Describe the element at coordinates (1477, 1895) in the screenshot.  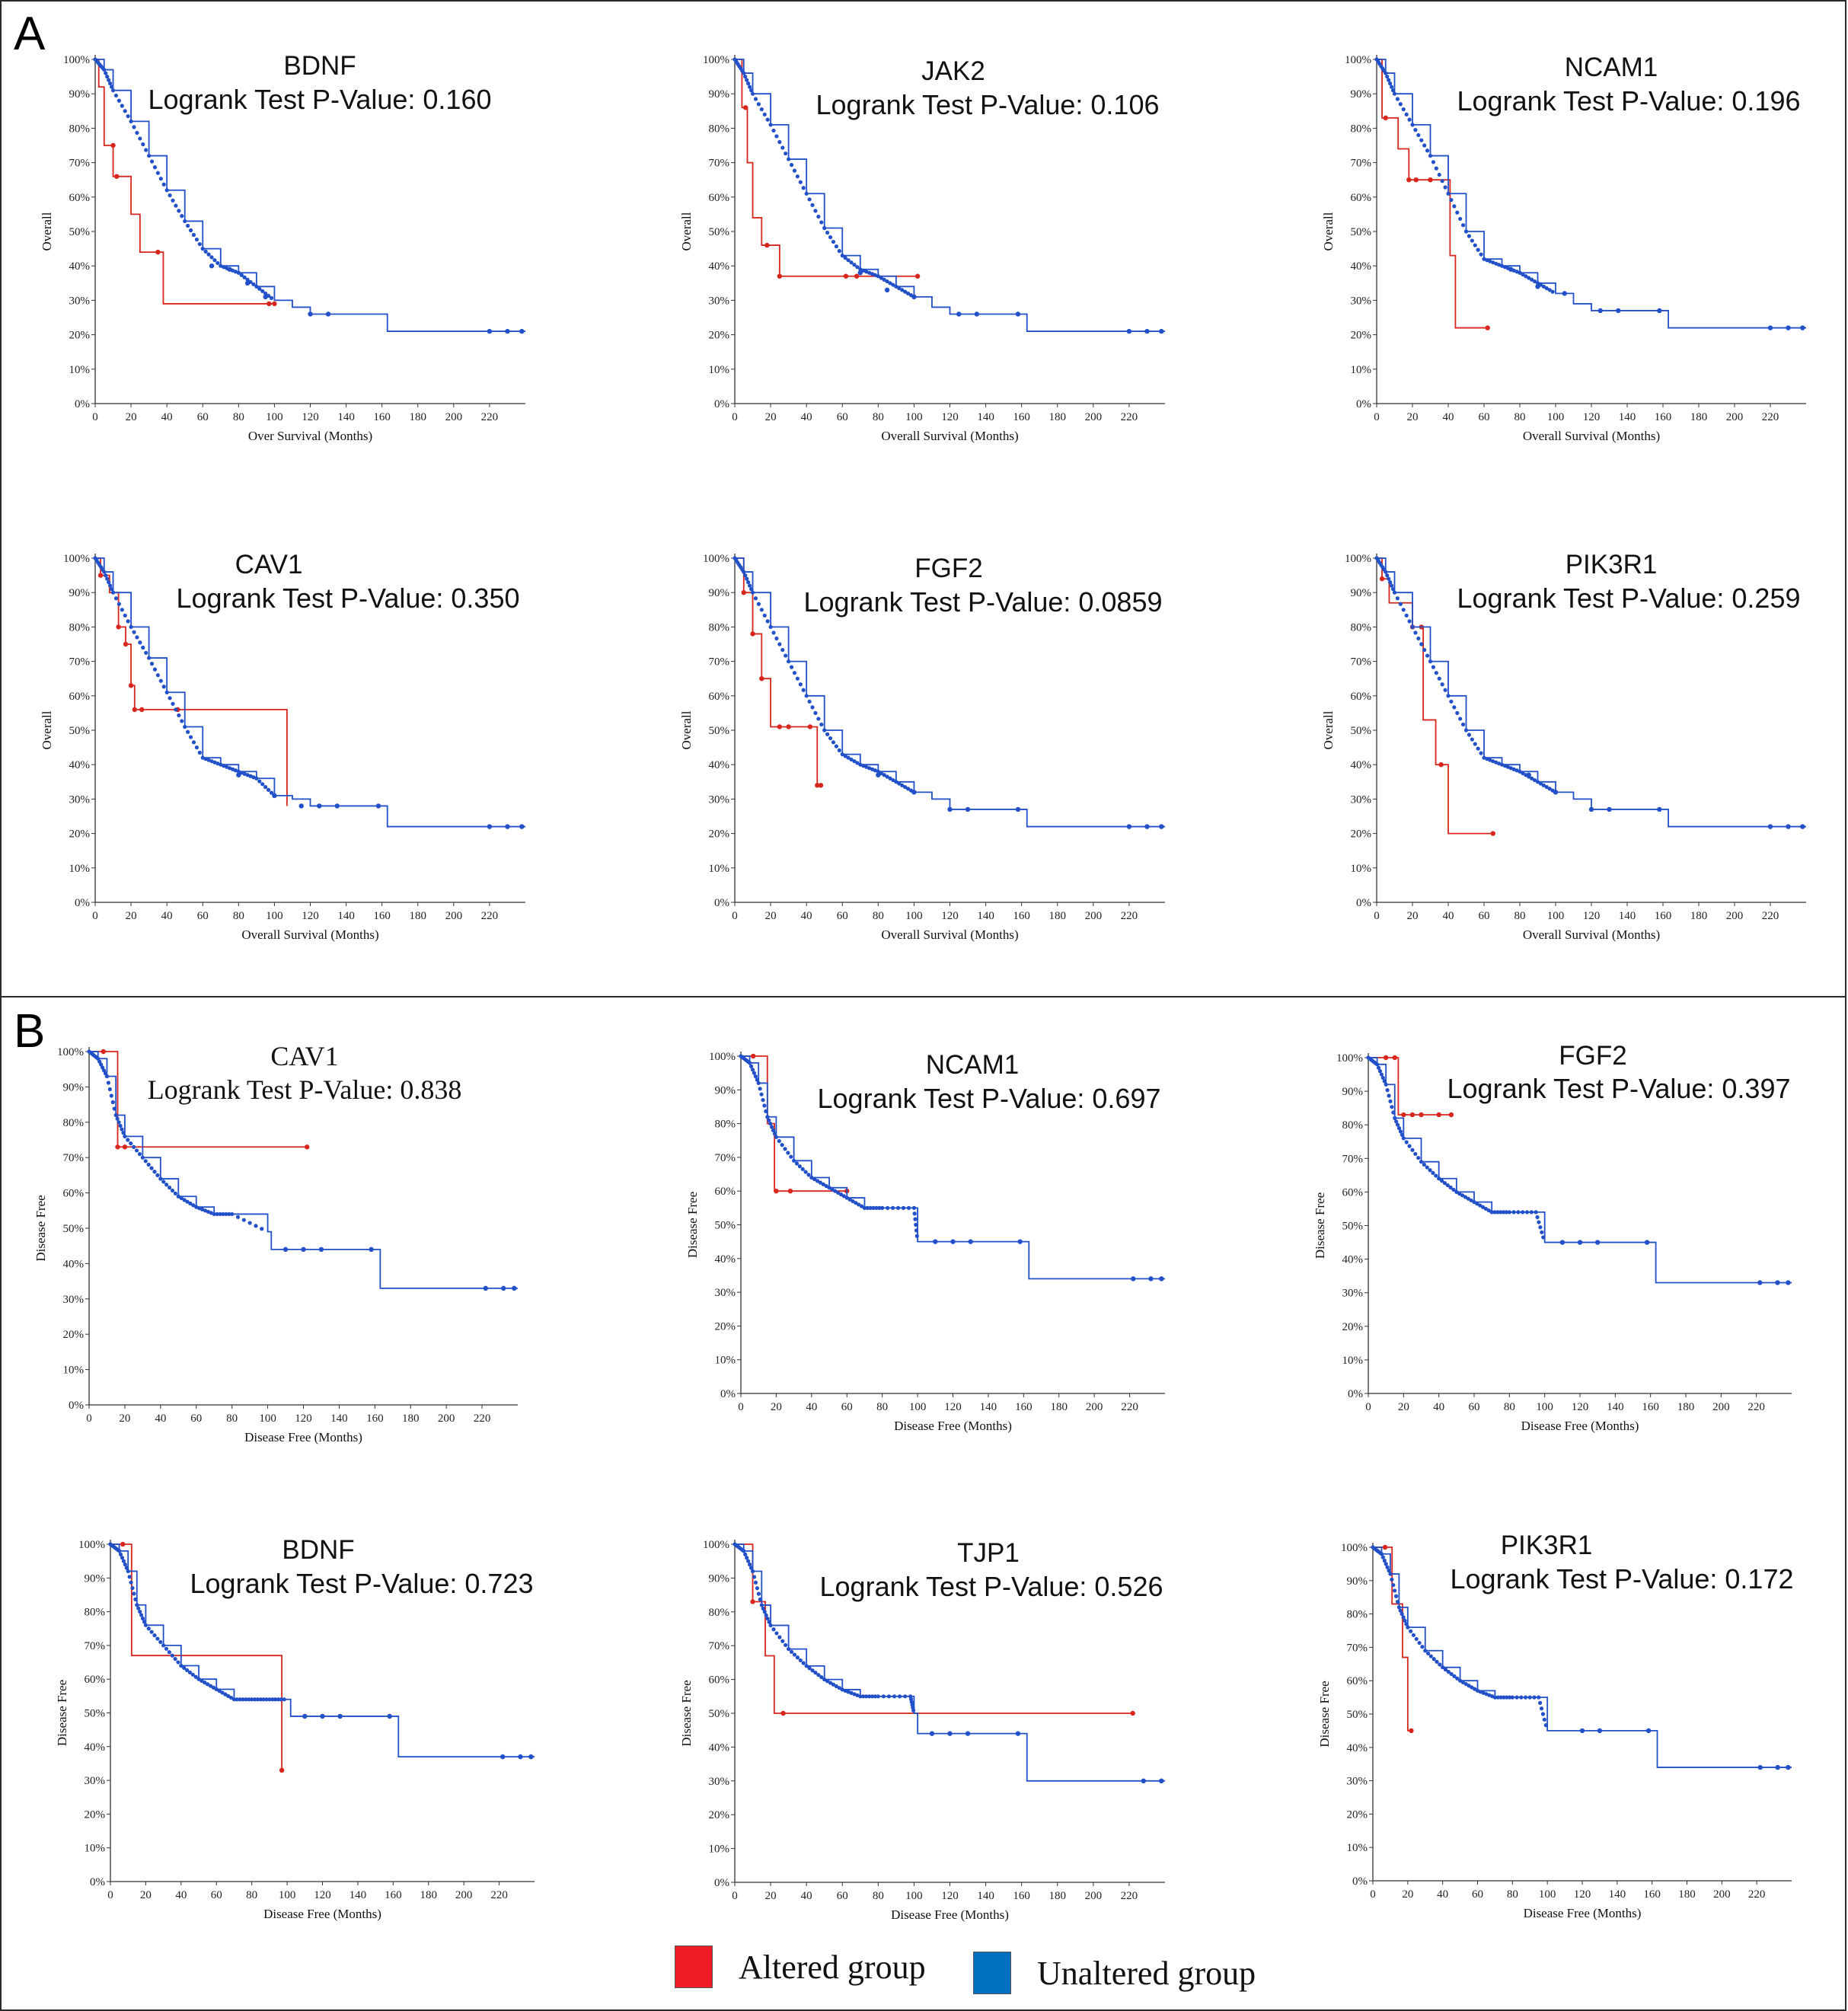
I see `x-tick-label: 60` at that location.